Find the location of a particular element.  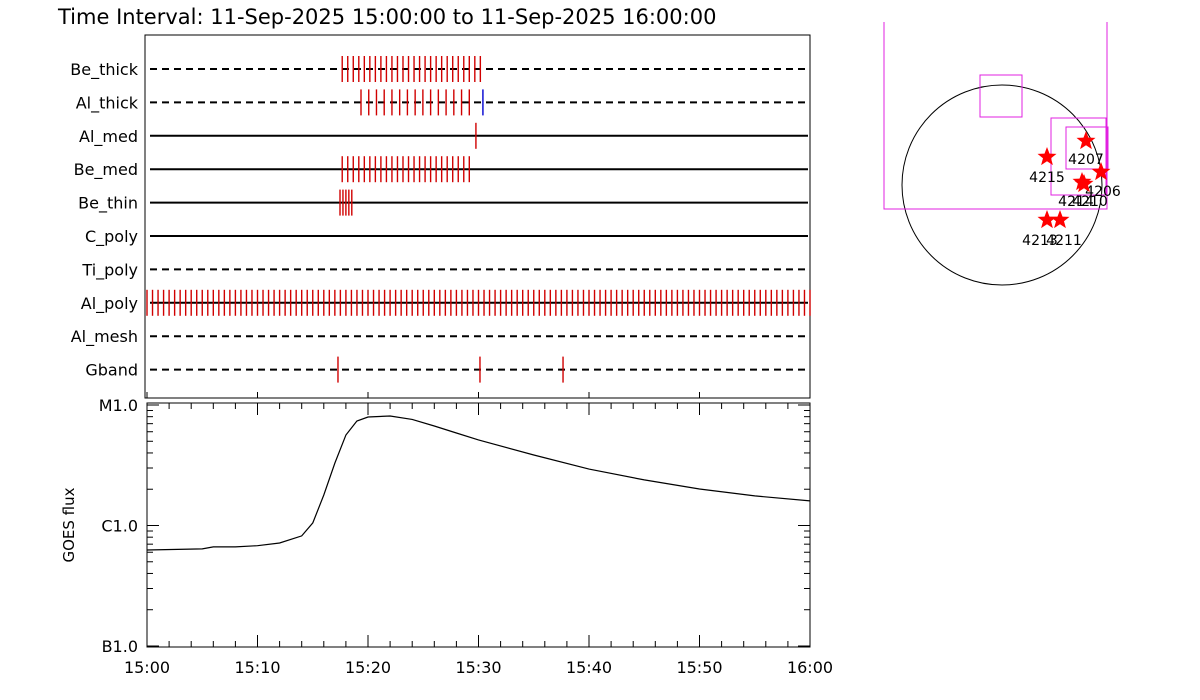

y-tick-label: M1.0 is located at coordinates (118, 405).